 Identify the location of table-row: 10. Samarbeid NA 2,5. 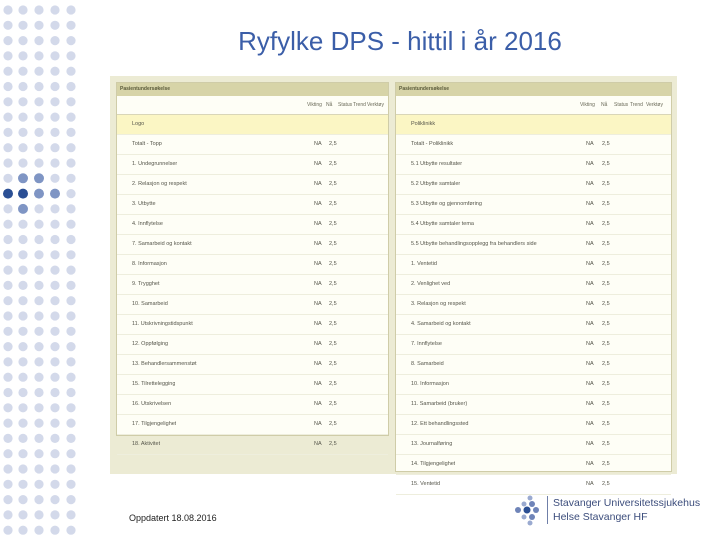
(252, 305).